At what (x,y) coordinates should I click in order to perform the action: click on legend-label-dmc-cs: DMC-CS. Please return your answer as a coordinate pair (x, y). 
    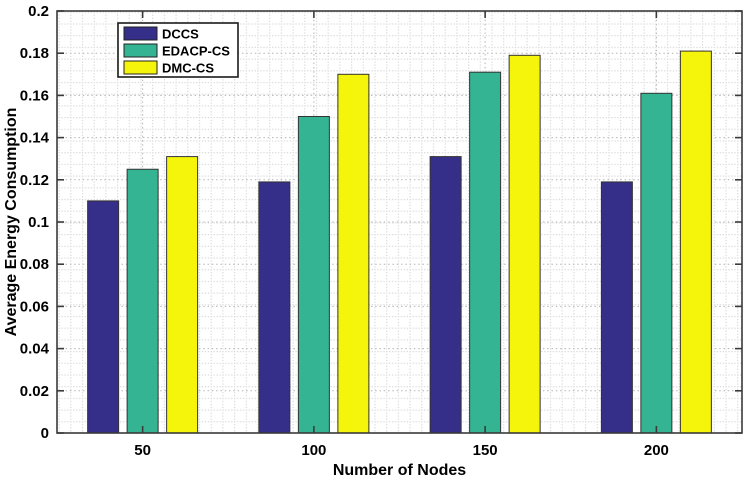
    Looking at the image, I should click on (188, 68).